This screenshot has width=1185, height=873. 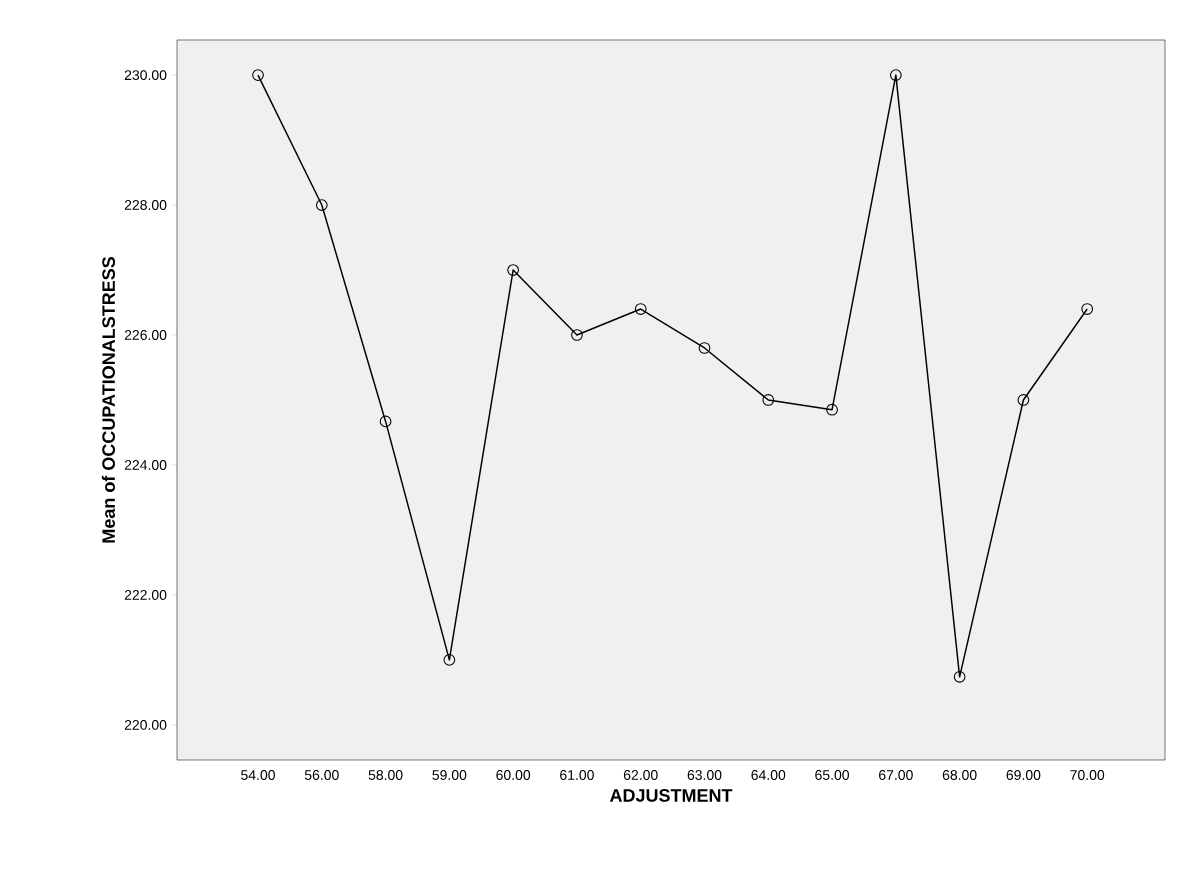 I want to click on x-tick-label: 61.00, so click(x=577, y=775).